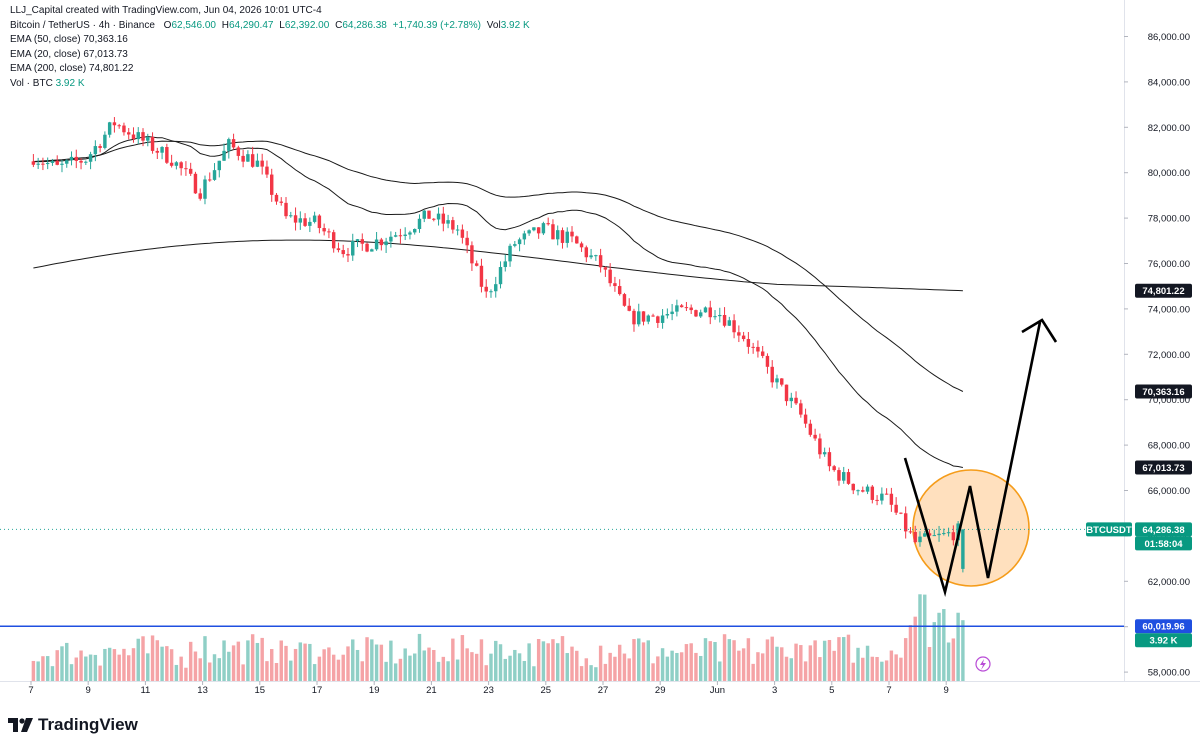  I want to click on high-value: 64,290.47, so click(251, 25).